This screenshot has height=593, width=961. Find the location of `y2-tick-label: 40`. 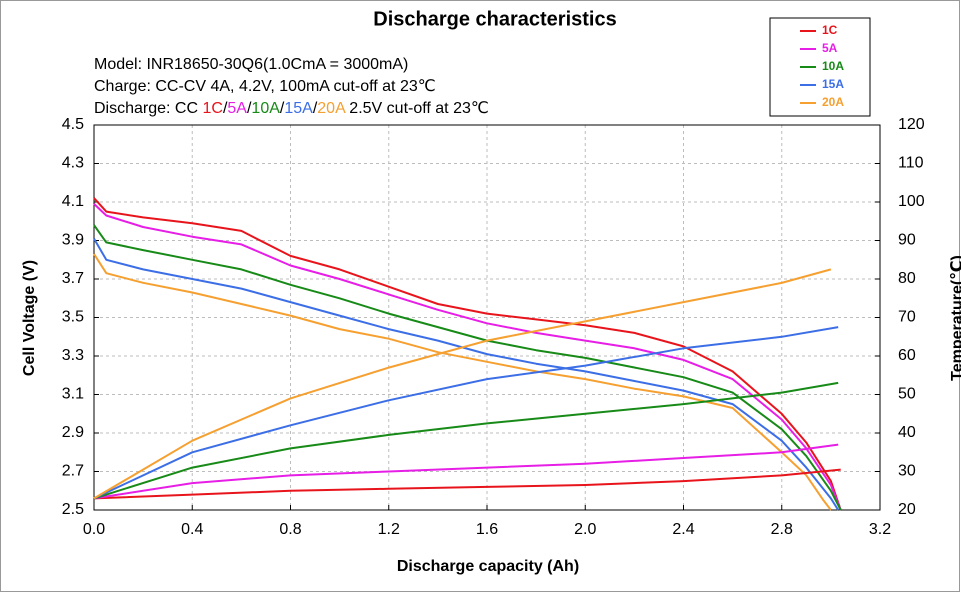

y2-tick-label: 40 is located at coordinates (907, 432).